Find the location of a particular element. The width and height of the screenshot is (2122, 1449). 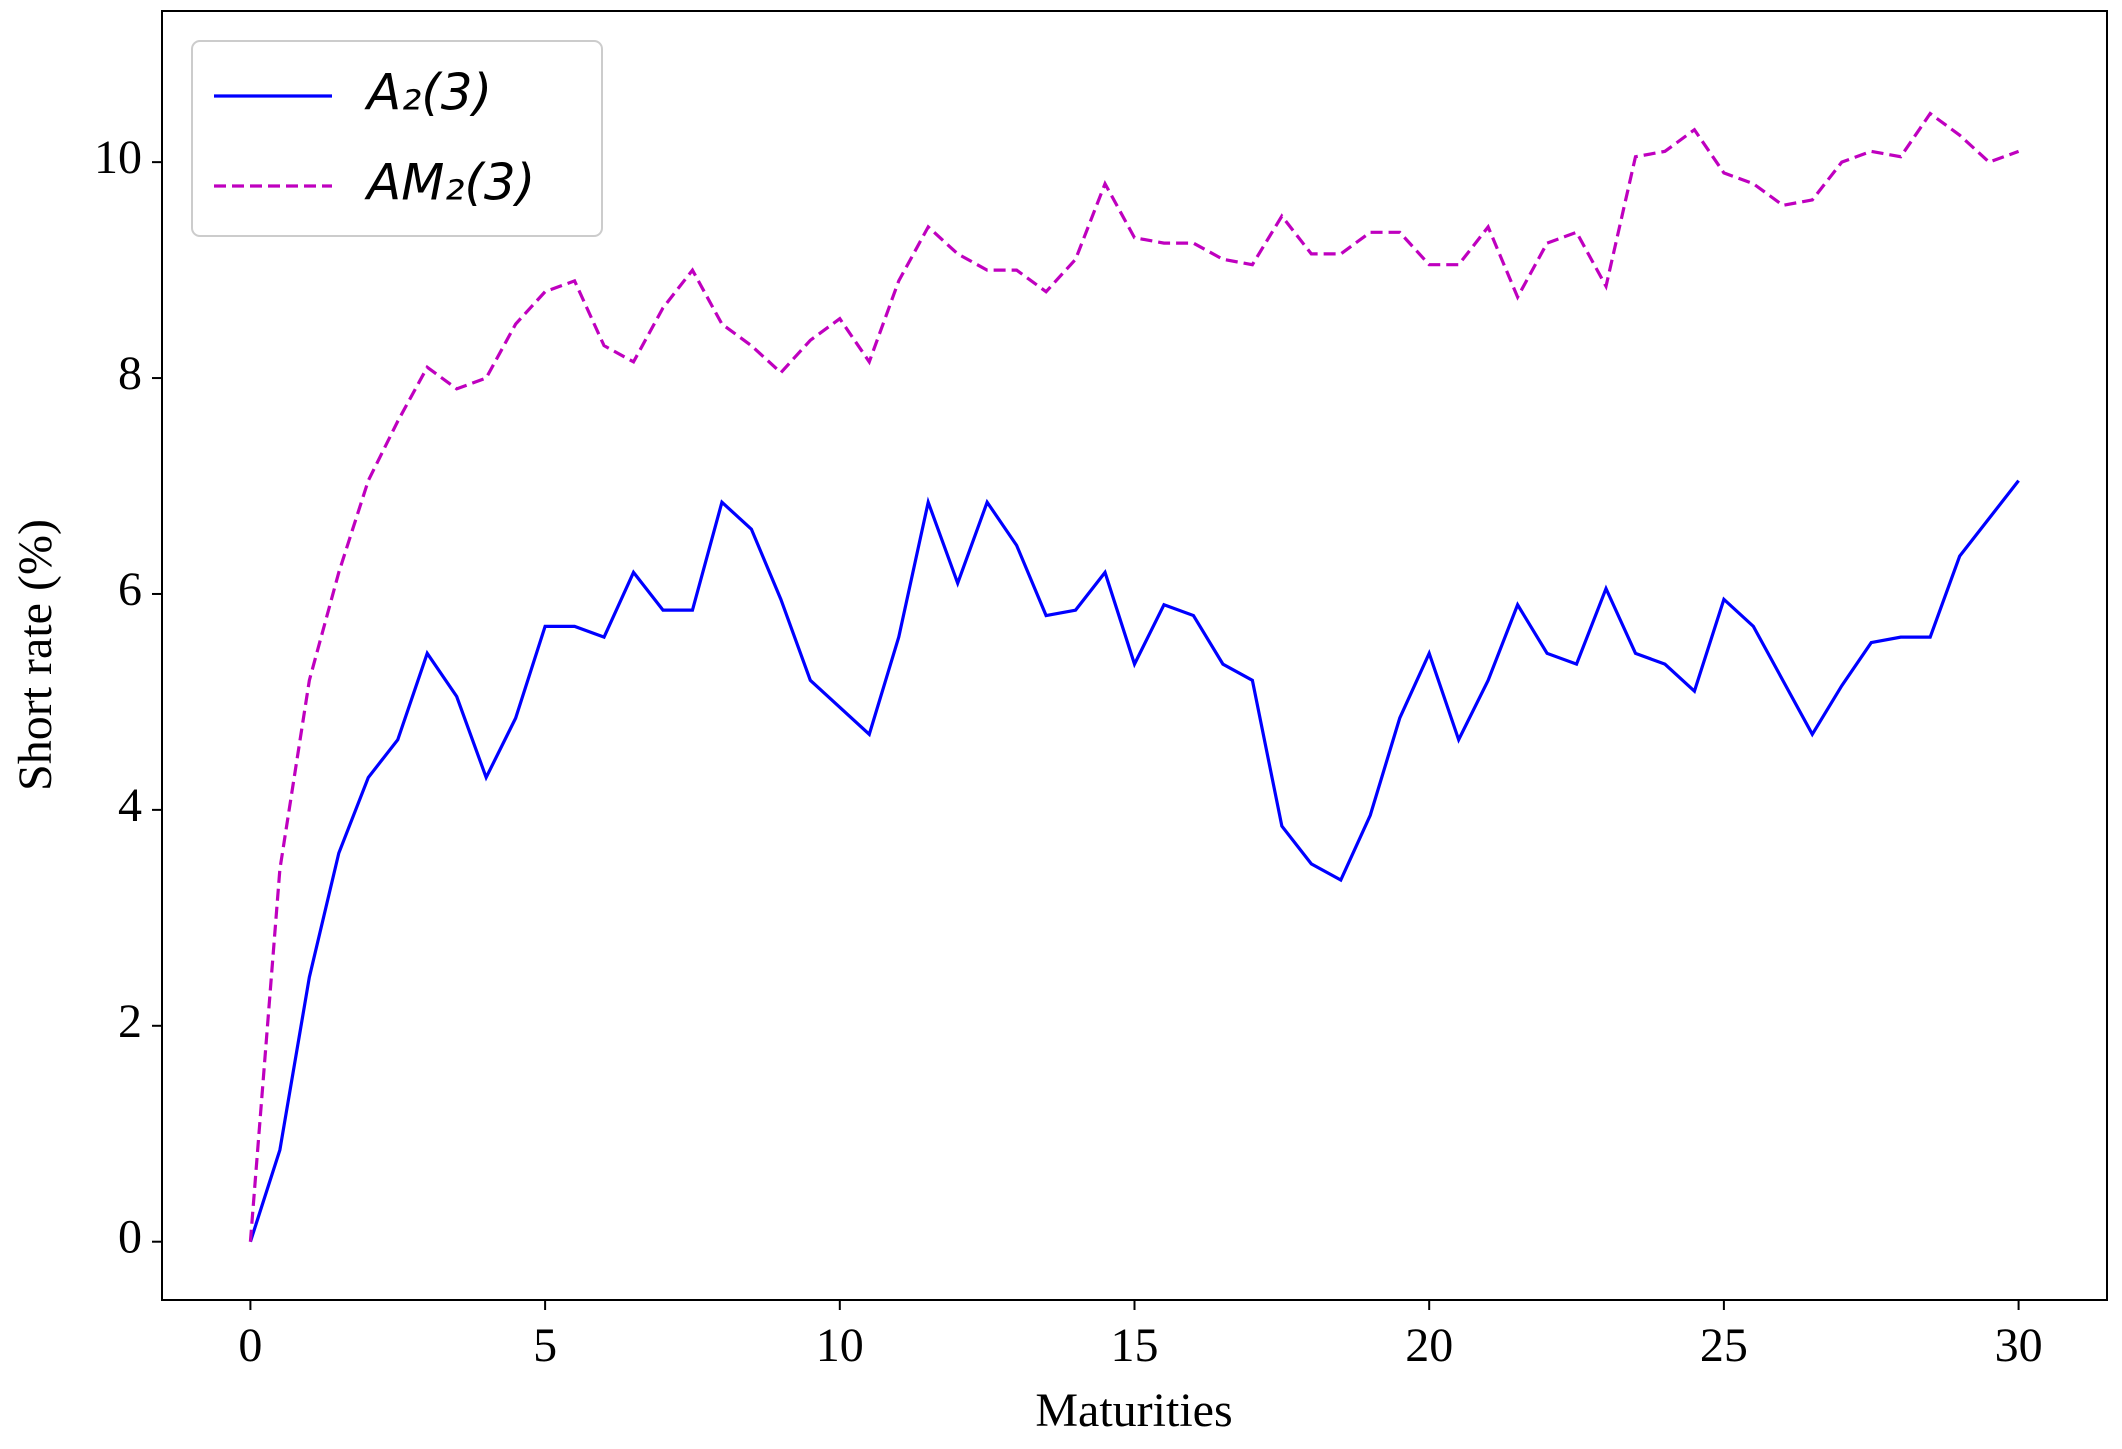

legend-label: A₂(3) is located at coordinates (428, 93).